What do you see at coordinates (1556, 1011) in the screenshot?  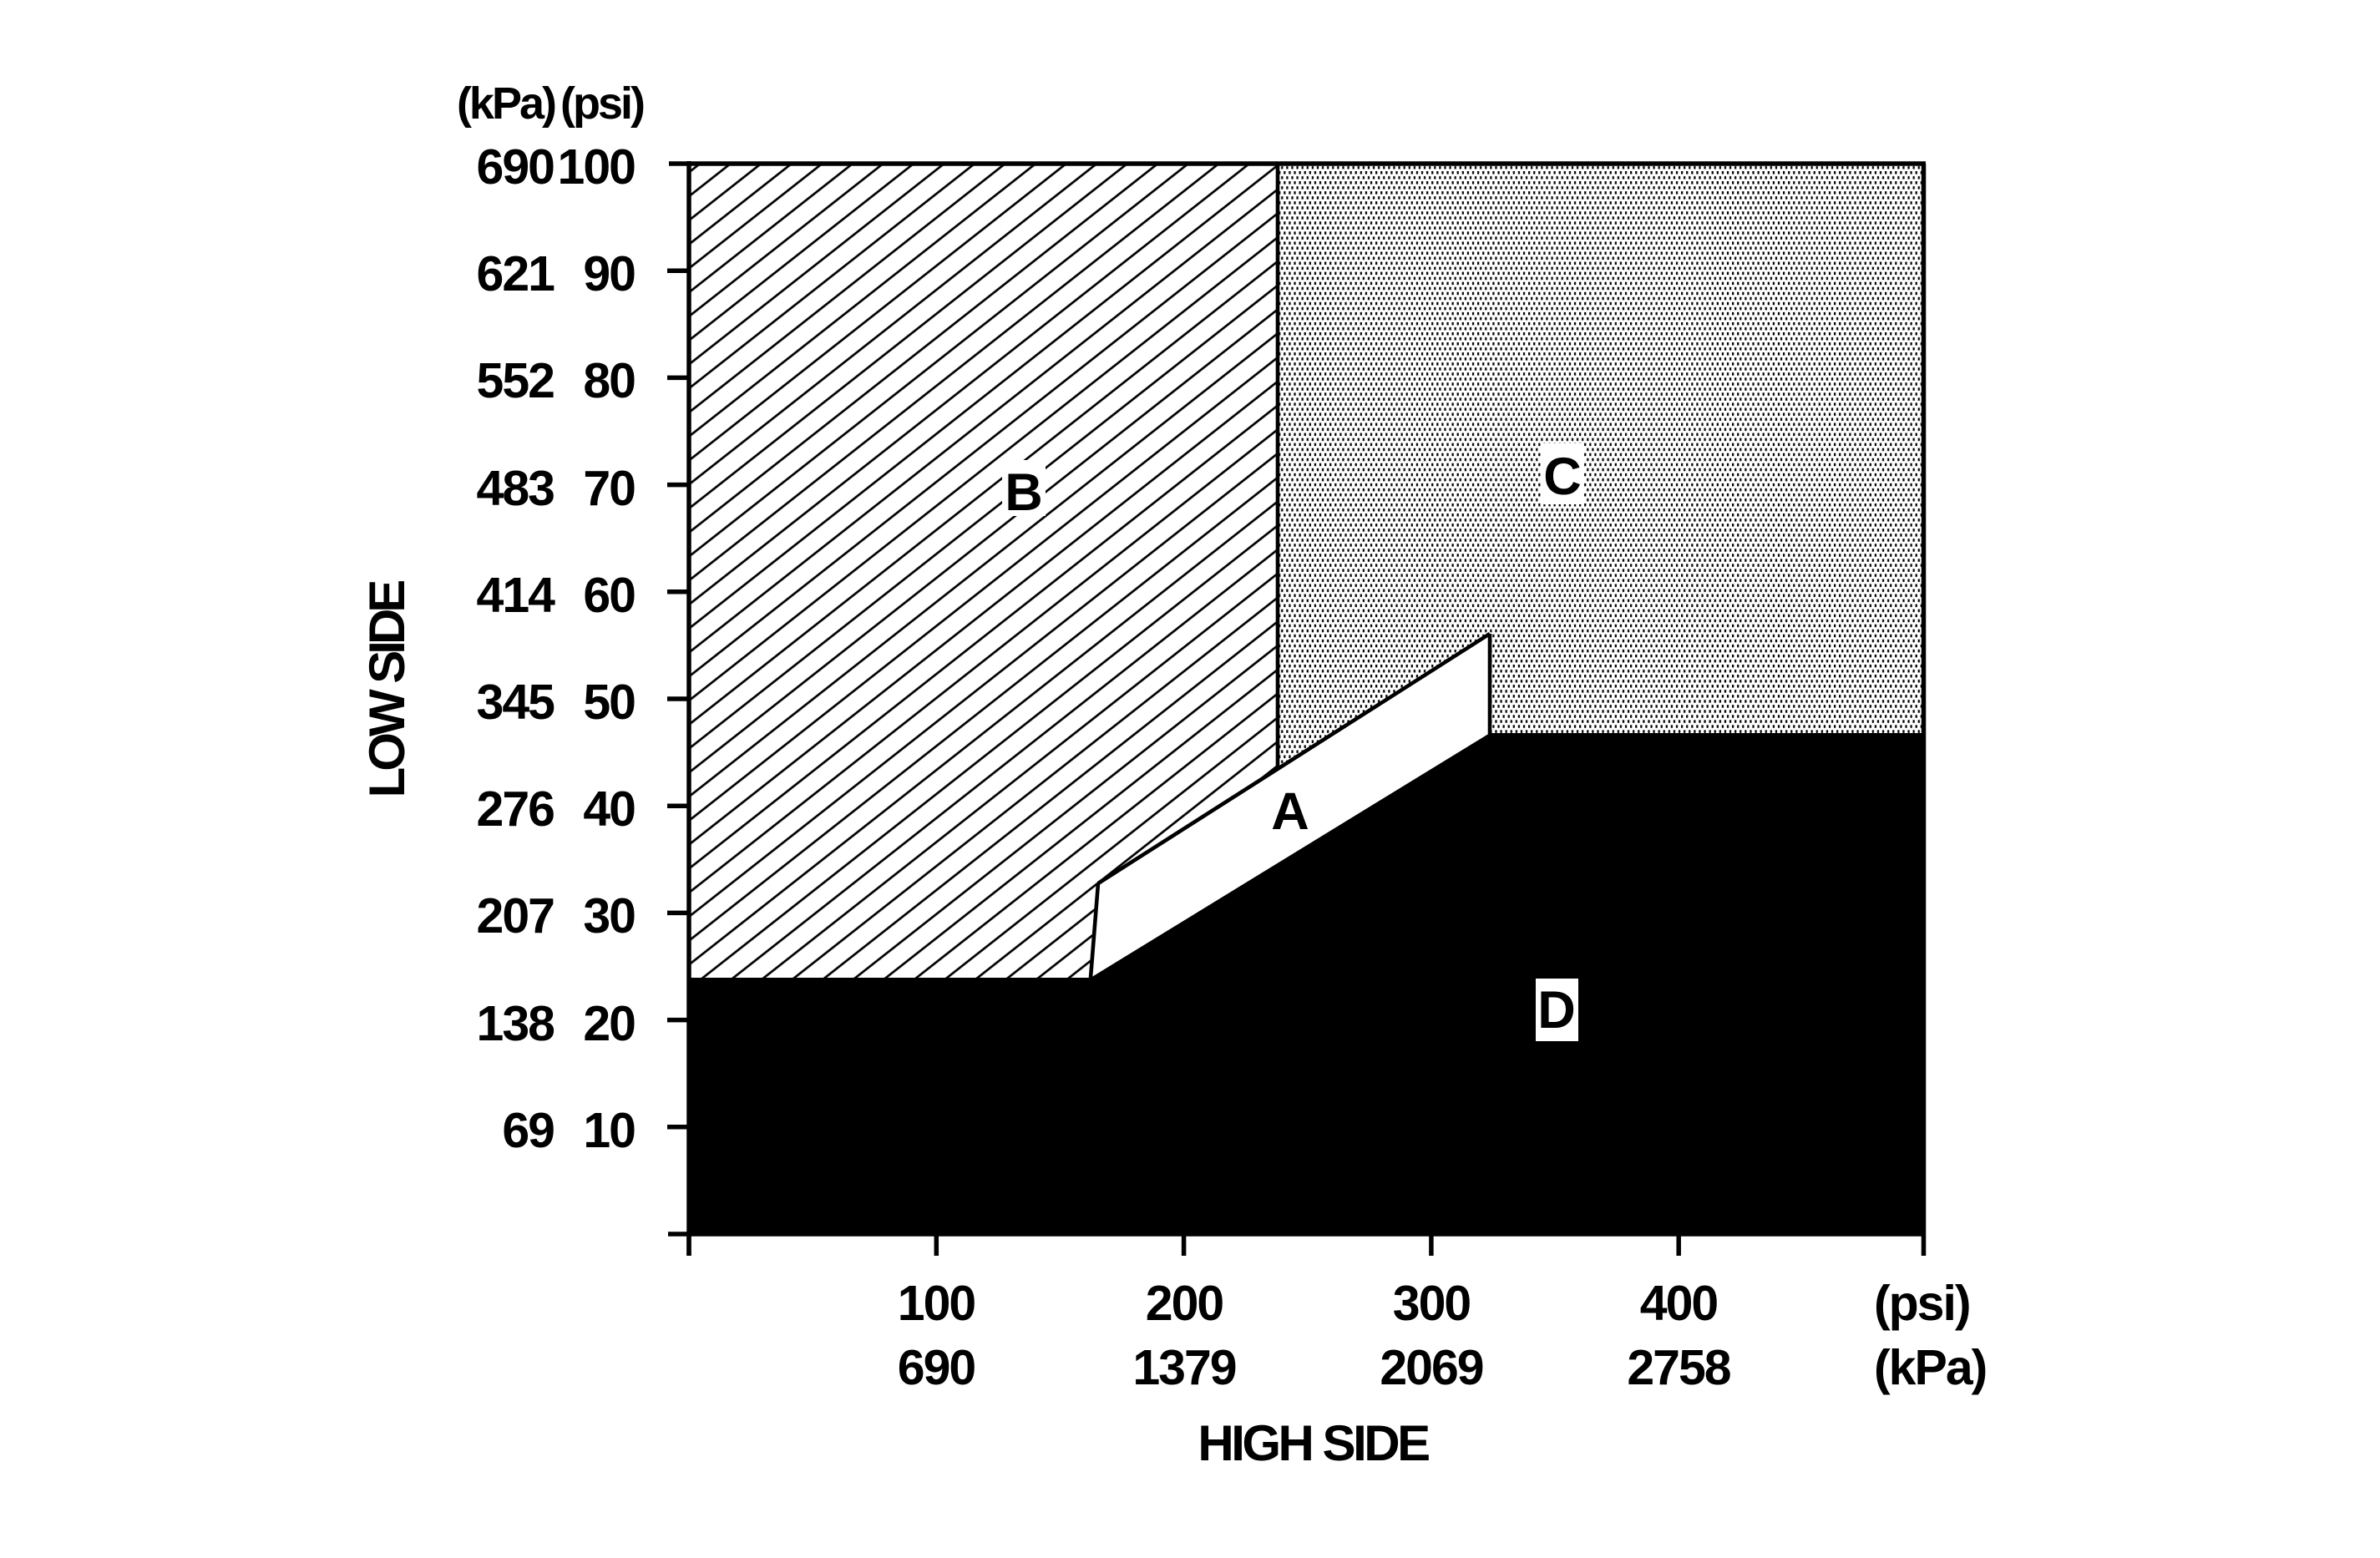 I see `svg-text: D` at bounding box center [1556, 1011].